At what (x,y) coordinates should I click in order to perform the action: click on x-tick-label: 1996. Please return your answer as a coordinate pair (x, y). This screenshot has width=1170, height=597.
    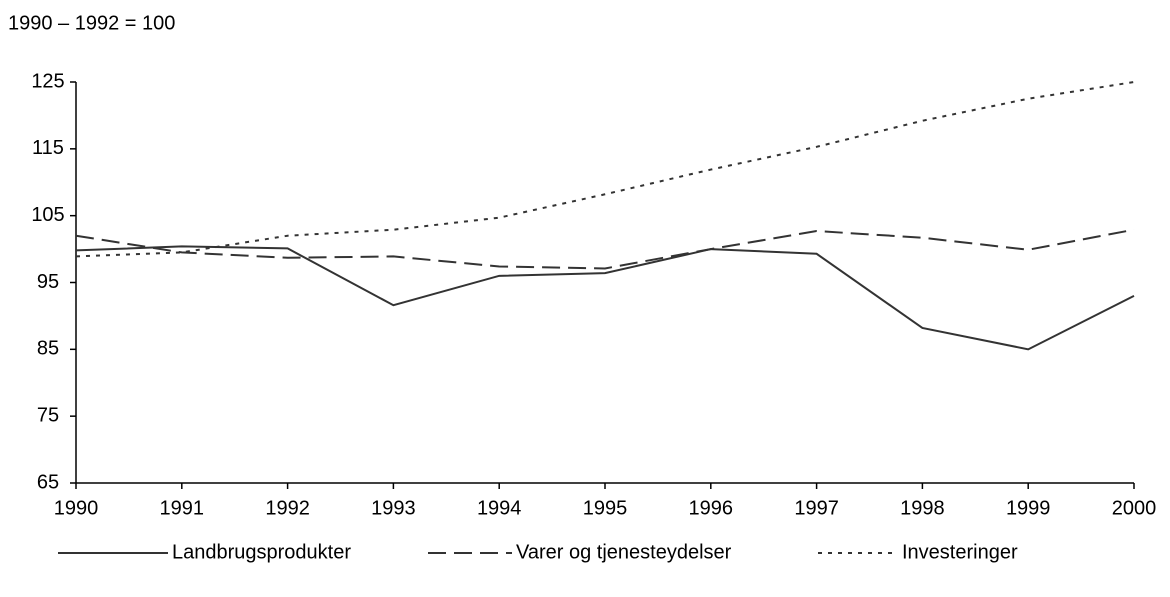
    Looking at the image, I should click on (711, 508).